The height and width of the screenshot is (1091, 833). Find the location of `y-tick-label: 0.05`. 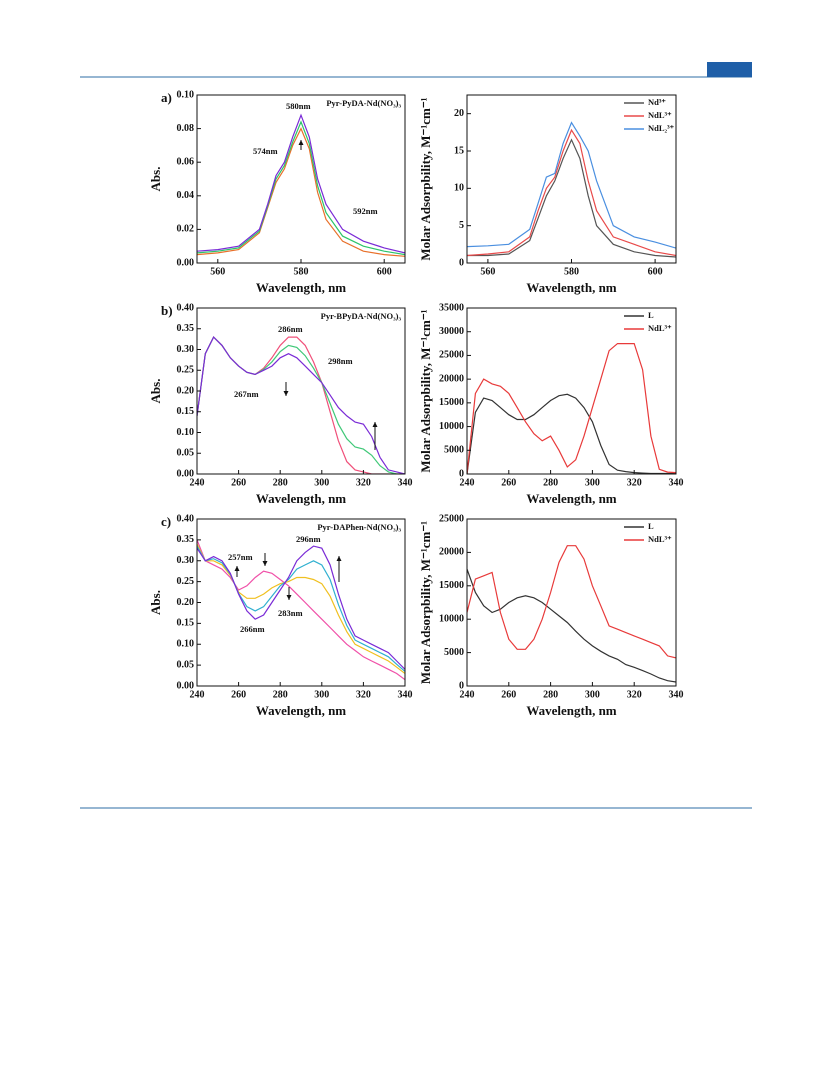

y-tick-label: 0.05 is located at coordinates (186, 453).